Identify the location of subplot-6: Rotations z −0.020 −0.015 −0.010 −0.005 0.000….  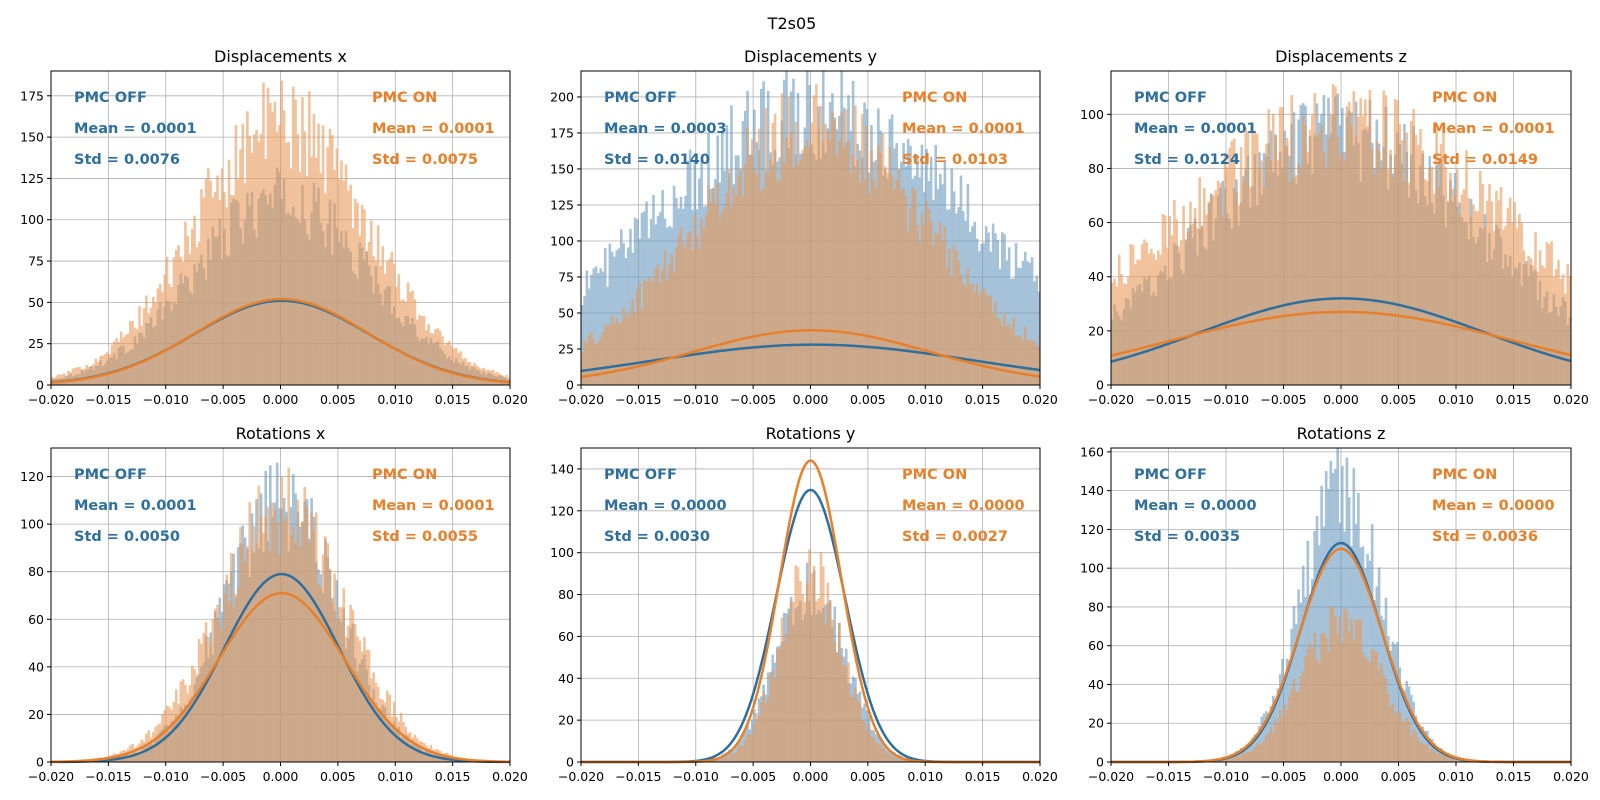
(1334, 604).